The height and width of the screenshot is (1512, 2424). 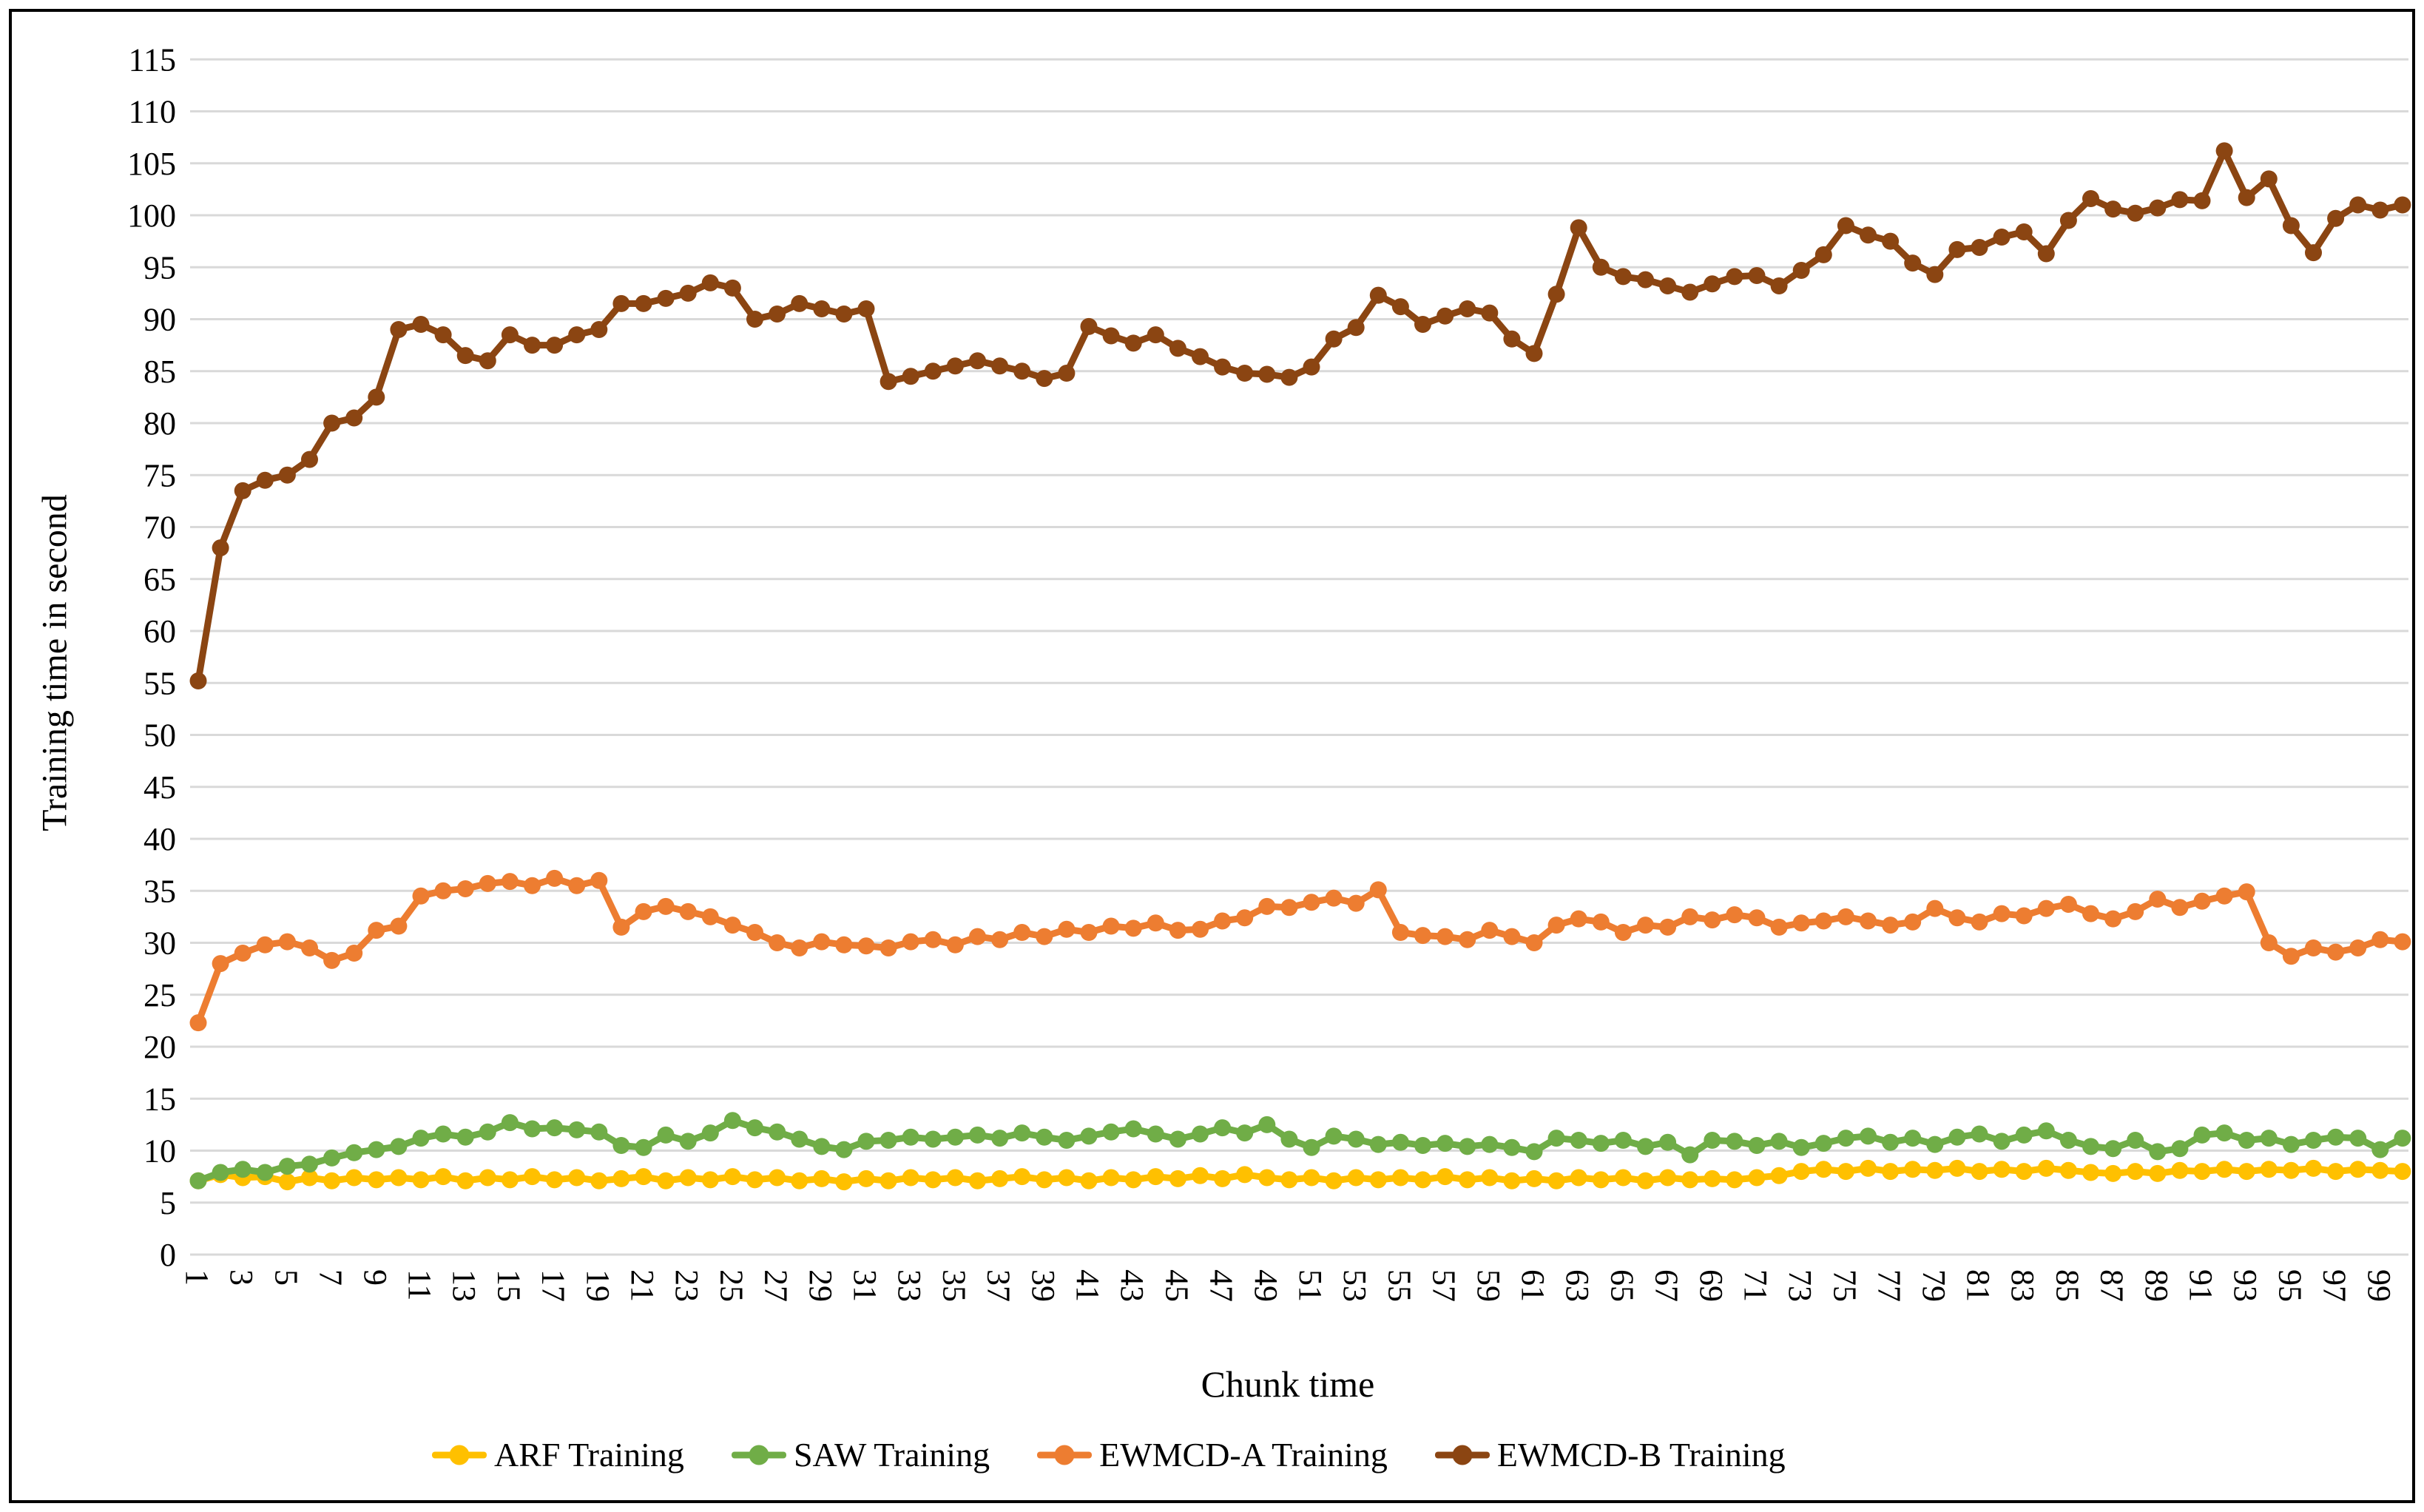 I want to click on svg-text: 77, so click(x=1889, y=1285).